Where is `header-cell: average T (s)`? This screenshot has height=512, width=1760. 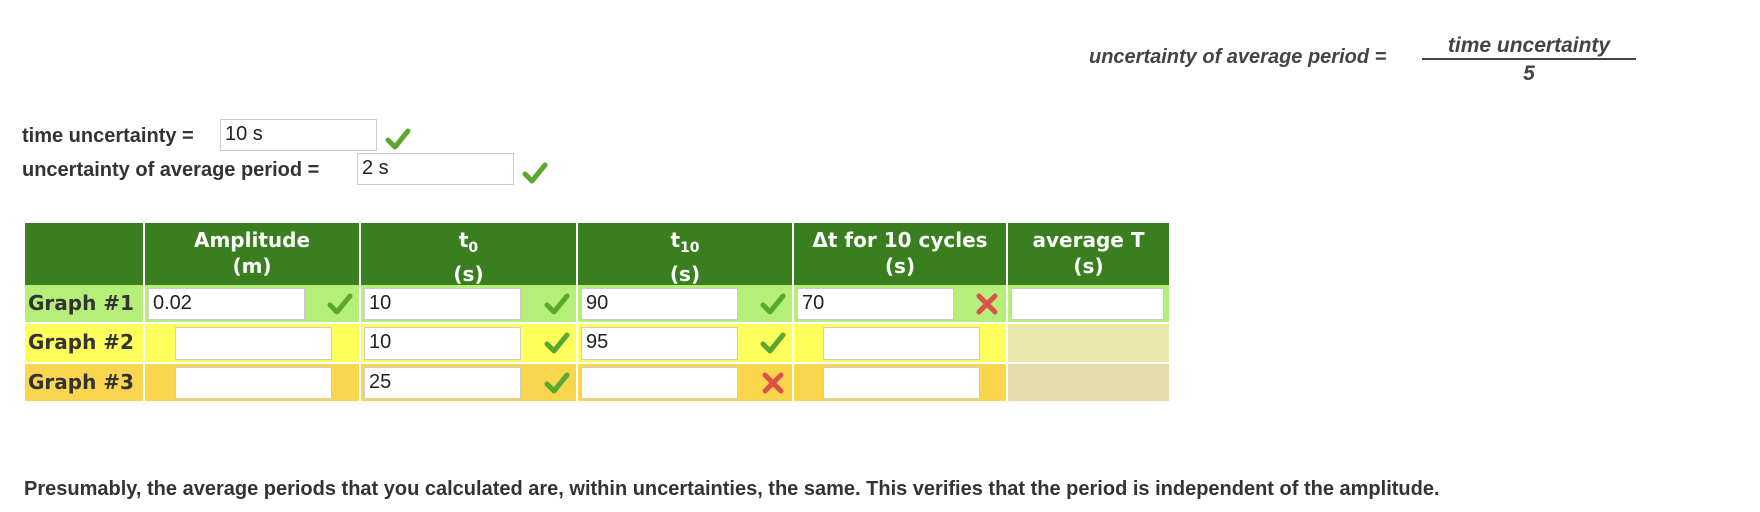
header-cell: average T (s) is located at coordinates (1089, 254).